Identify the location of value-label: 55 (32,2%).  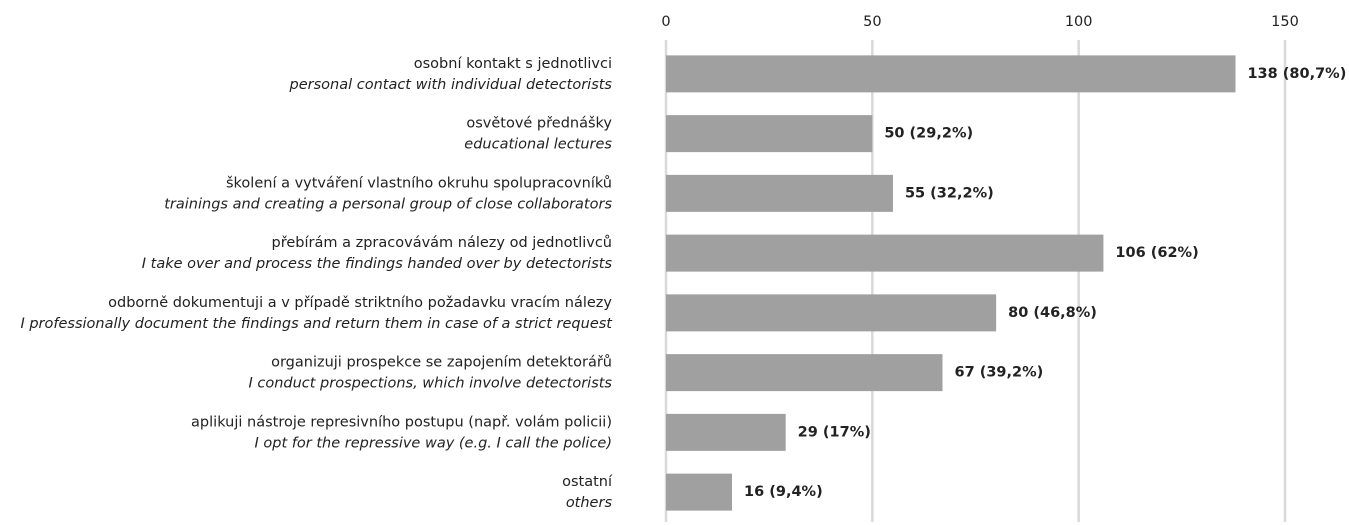
(949, 193).